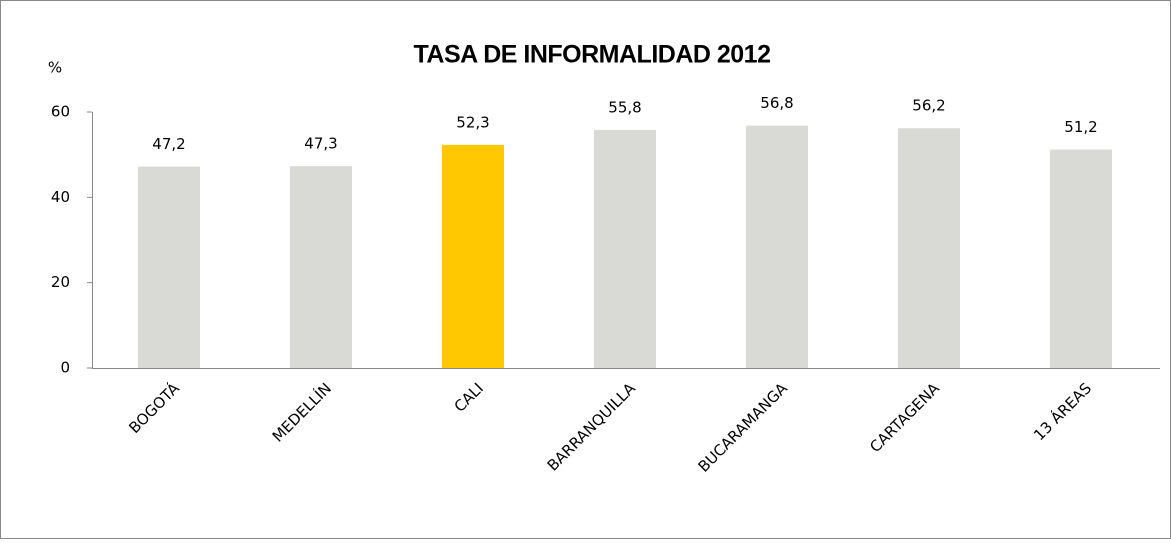  Describe the element at coordinates (55, 68) in the screenshot. I see `y-axis-label: %` at that location.